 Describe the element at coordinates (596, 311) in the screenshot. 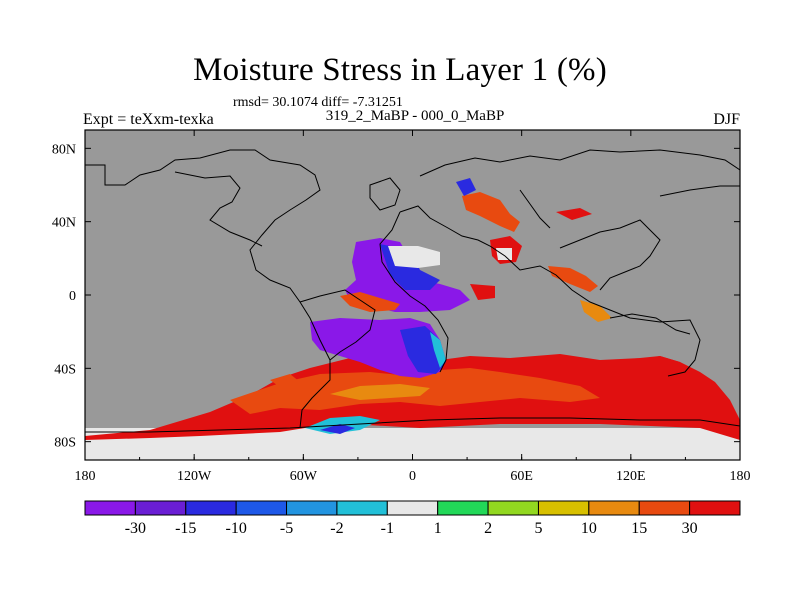

I see `indonesia-field` at that location.